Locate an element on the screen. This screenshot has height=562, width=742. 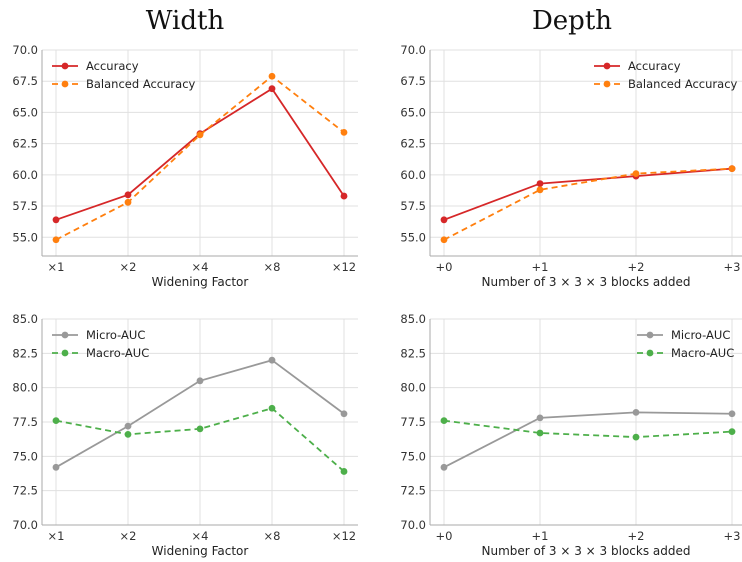
series-line-micro_auc is located at coordinates (588, 440).